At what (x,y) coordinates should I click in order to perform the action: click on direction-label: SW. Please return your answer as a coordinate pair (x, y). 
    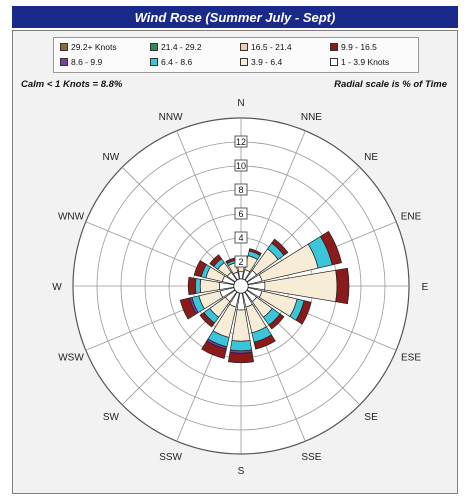
    Looking at the image, I should click on (111, 417).